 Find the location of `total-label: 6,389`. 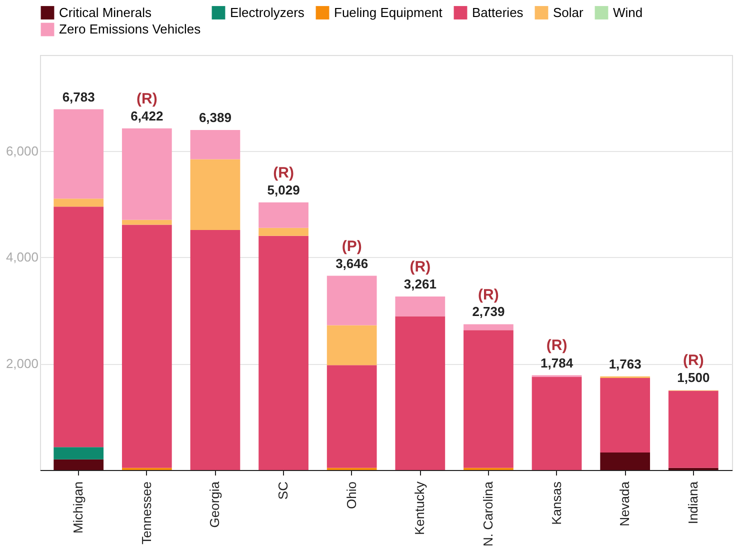

total-label: 6,389 is located at coordinates (215, 118).